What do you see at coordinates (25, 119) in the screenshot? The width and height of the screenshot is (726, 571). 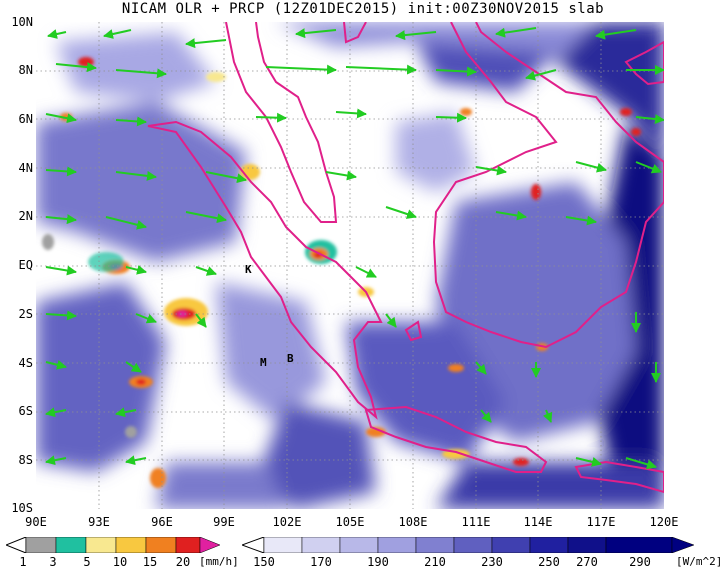 I see `lat-label: 6N` at bounding box center [25, 119].